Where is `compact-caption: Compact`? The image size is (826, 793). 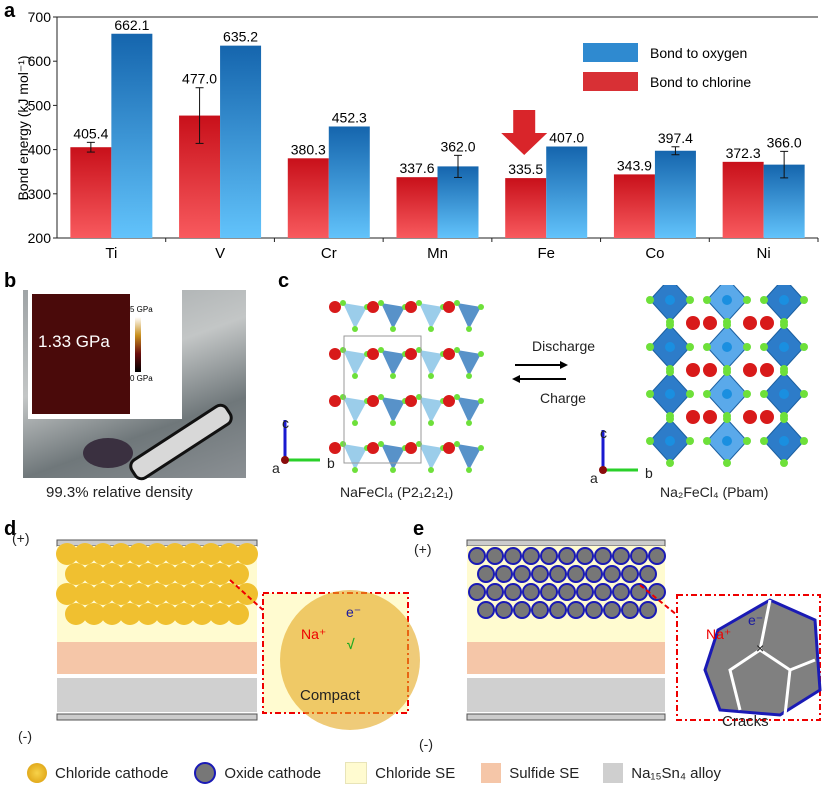
compact-caption: Compact is located at coordinates (330, 695).